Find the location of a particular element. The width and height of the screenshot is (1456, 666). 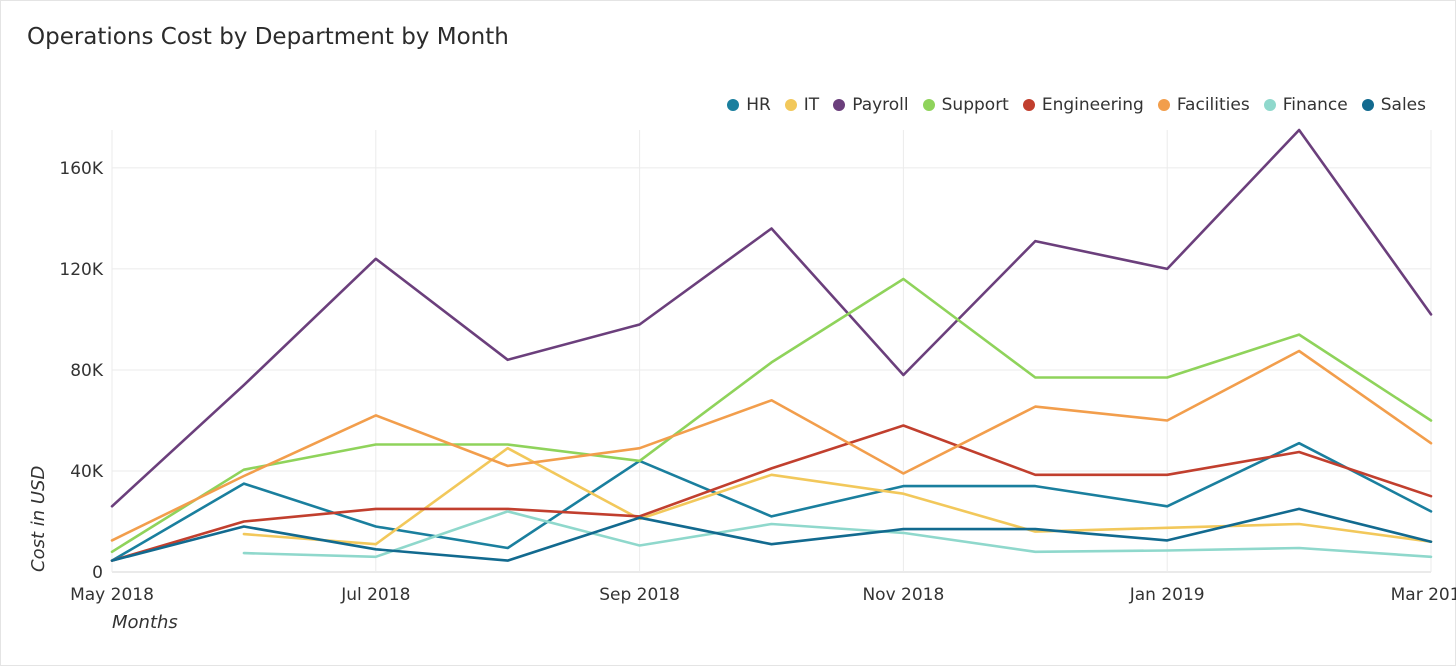

legend-label: Sales is located at coordinates (1403, 105).